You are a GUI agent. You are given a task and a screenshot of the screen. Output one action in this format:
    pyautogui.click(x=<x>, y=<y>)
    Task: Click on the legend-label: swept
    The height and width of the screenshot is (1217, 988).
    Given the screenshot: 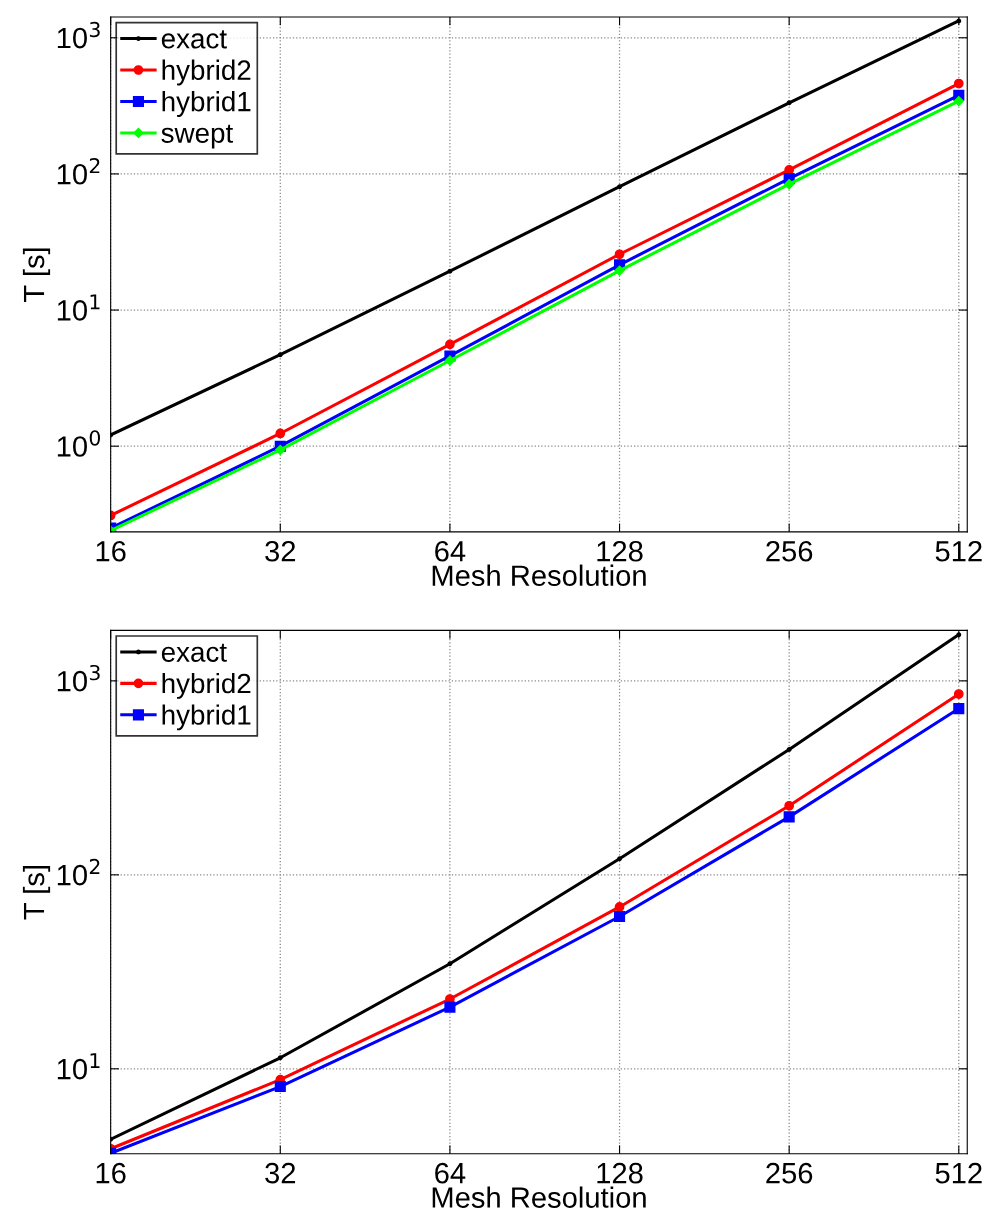 What is the action you would take?
    pyautogui.click(x=197, y=136)
    